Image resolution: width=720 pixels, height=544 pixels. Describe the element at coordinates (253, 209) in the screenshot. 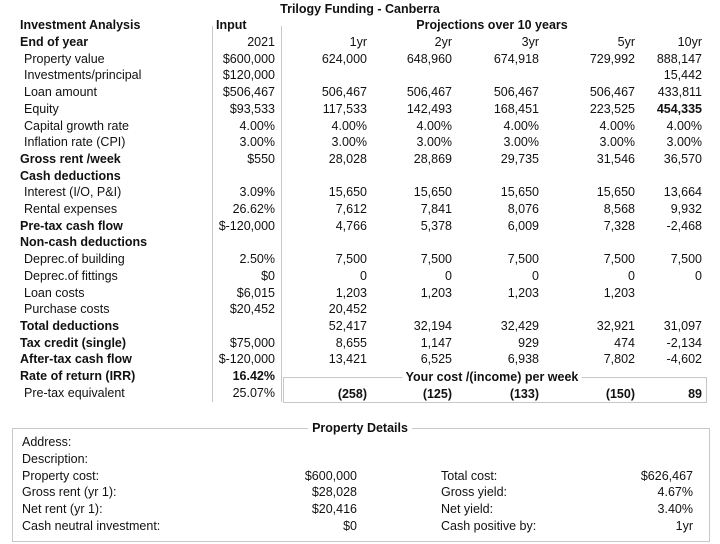

I see `input-value: 26.62%` at that location.